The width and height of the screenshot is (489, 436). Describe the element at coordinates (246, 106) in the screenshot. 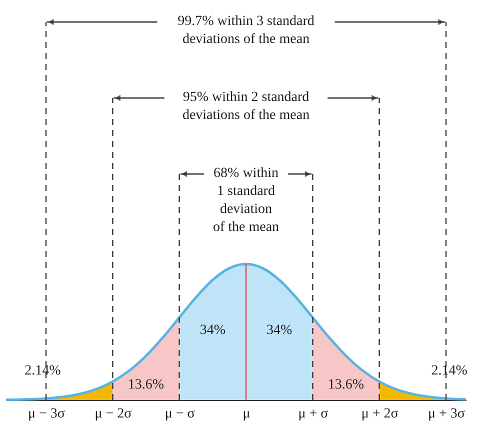

I see `text: 95% within 2 standard deviations of the mean` at that location.